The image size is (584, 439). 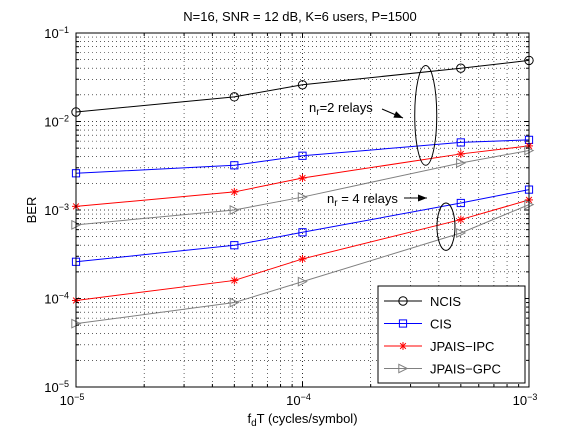 I want to click on y-tick-label-exp: −2, so click(x=64, y=119).